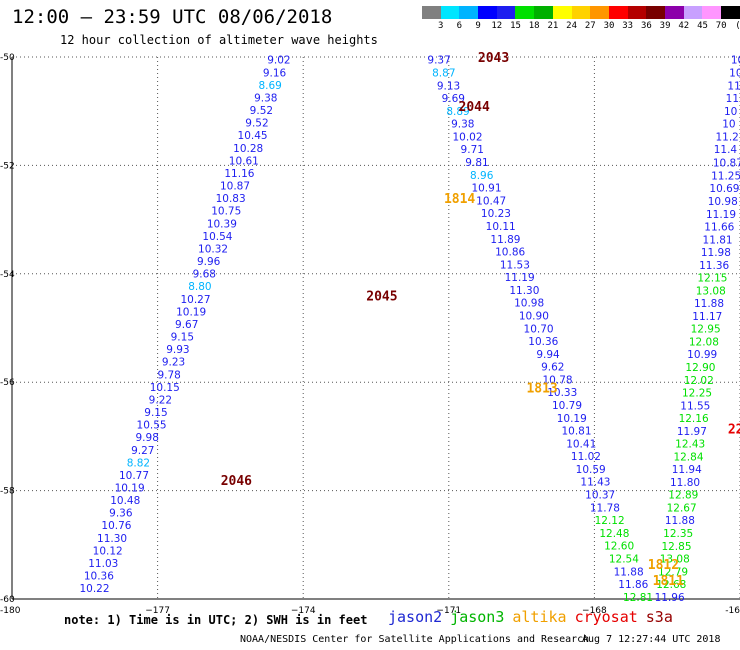  What do you see at coordinates (138, 463) in the screenshot?
I see `wave-height-value: 8.82` at bounding box center [138, 463].